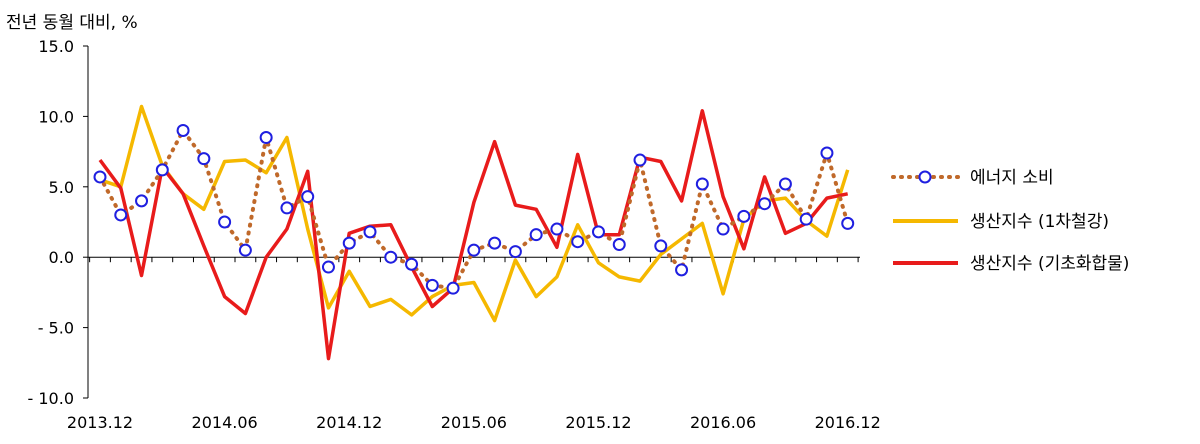  What do you see at coordinates (56, 328) in the screenshot?
I see `y-tick-label: - 5.0` at bounding box center [56, 328].